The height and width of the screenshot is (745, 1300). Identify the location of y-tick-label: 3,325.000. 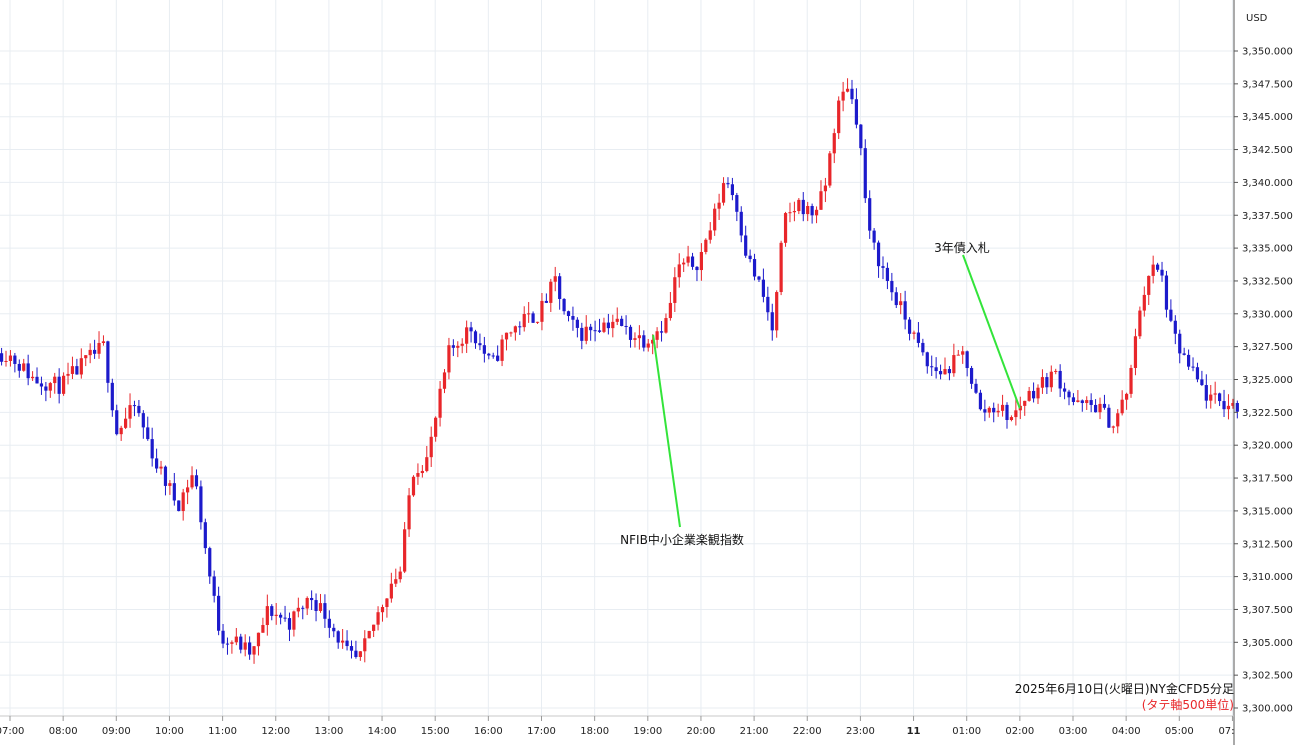
(1267, 380).